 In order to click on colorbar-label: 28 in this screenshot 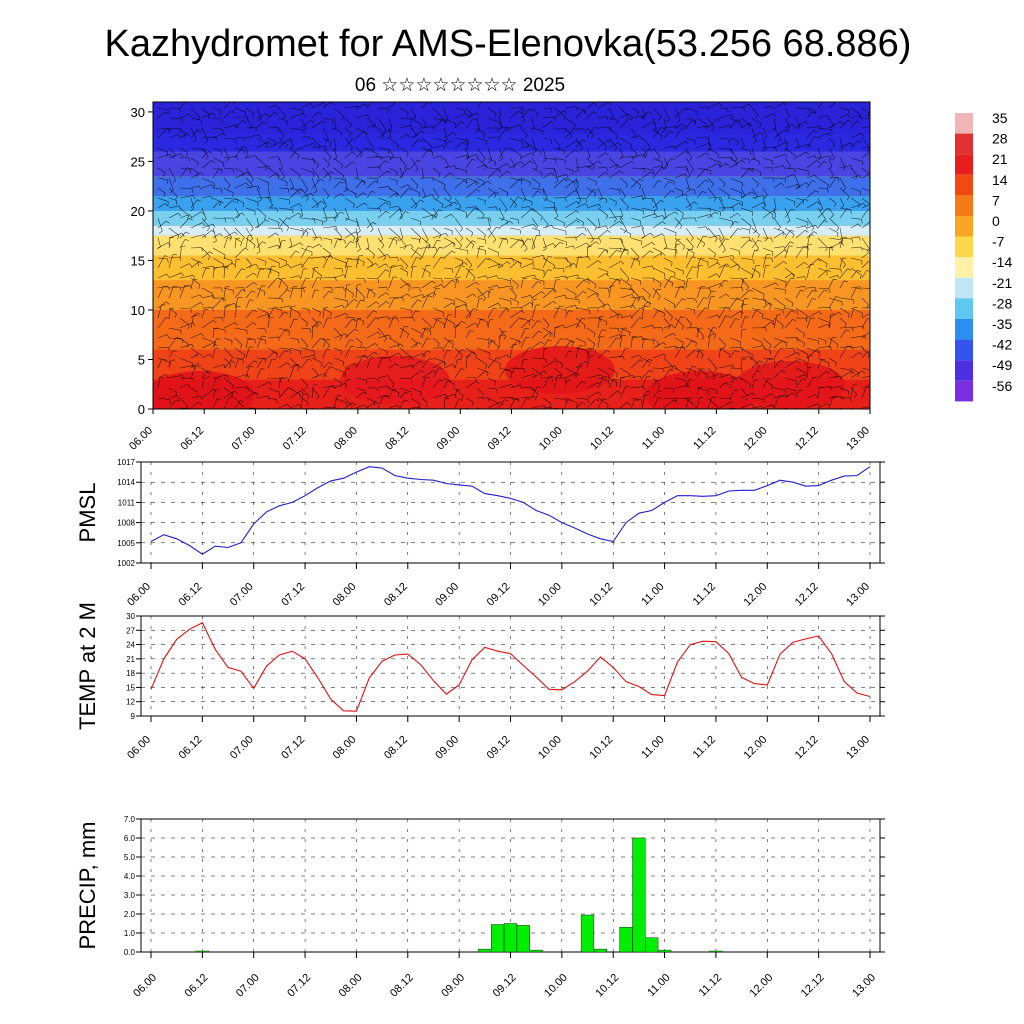, I will do `click(1000, 139)`.